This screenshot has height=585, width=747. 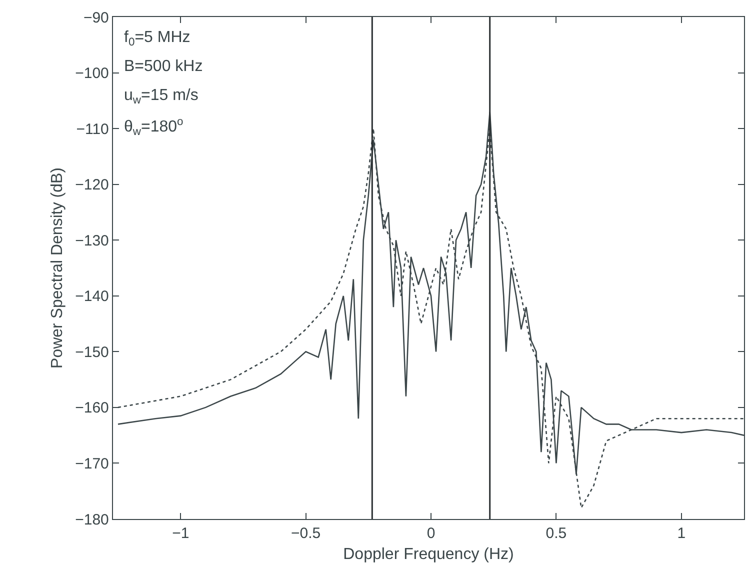 What do you see at coordinates (305, 533) in the screenshot?
I see `x-tick-label: −0.5` at bounding box center [305, 533].